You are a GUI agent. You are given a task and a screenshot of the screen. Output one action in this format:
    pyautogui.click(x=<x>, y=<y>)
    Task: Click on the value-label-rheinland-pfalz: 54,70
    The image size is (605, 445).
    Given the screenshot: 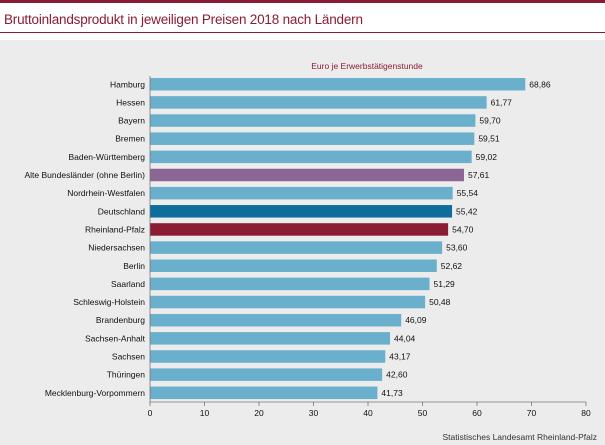 What is the action you would take?
    pyautogui.click(x=463, y=229)
    